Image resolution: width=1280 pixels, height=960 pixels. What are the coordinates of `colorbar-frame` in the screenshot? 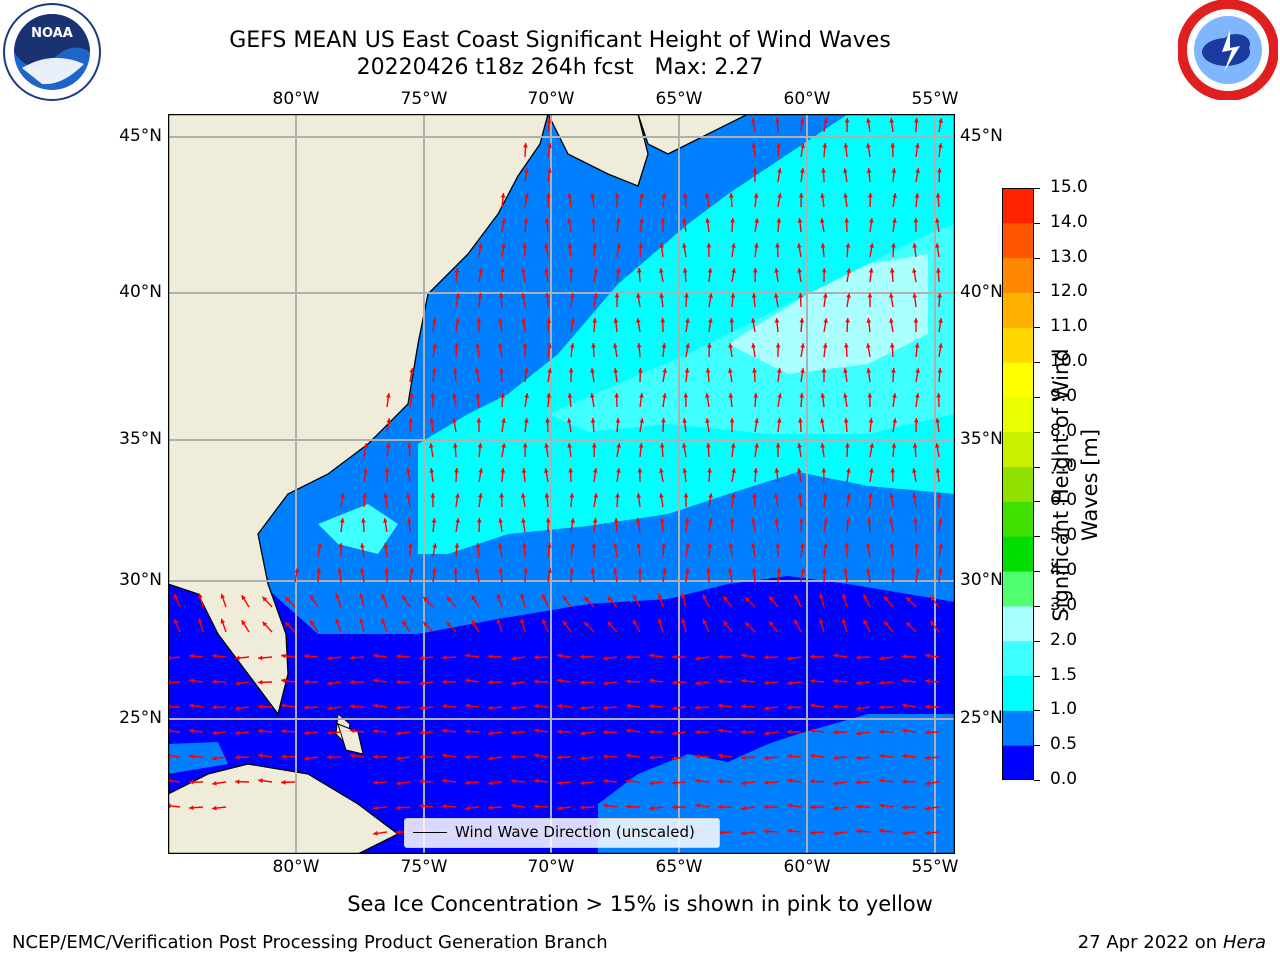 It's located at (1018, 484).